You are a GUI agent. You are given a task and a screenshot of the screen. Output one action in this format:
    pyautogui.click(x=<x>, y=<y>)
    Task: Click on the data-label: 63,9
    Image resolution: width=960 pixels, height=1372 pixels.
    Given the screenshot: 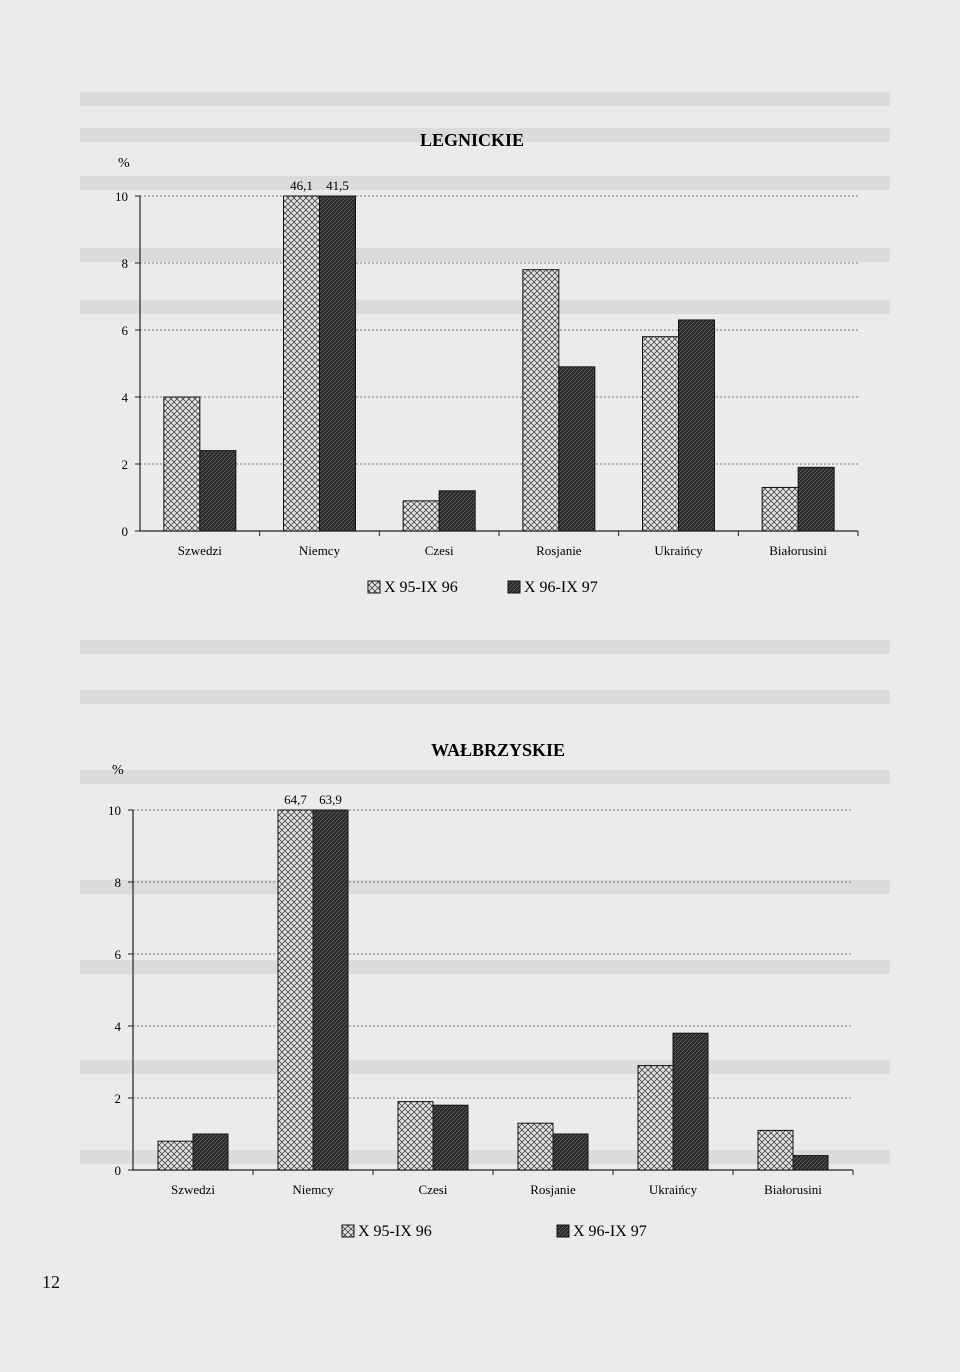 What is the action you would take?
    pyautogui.click(x=330, y=799)
    